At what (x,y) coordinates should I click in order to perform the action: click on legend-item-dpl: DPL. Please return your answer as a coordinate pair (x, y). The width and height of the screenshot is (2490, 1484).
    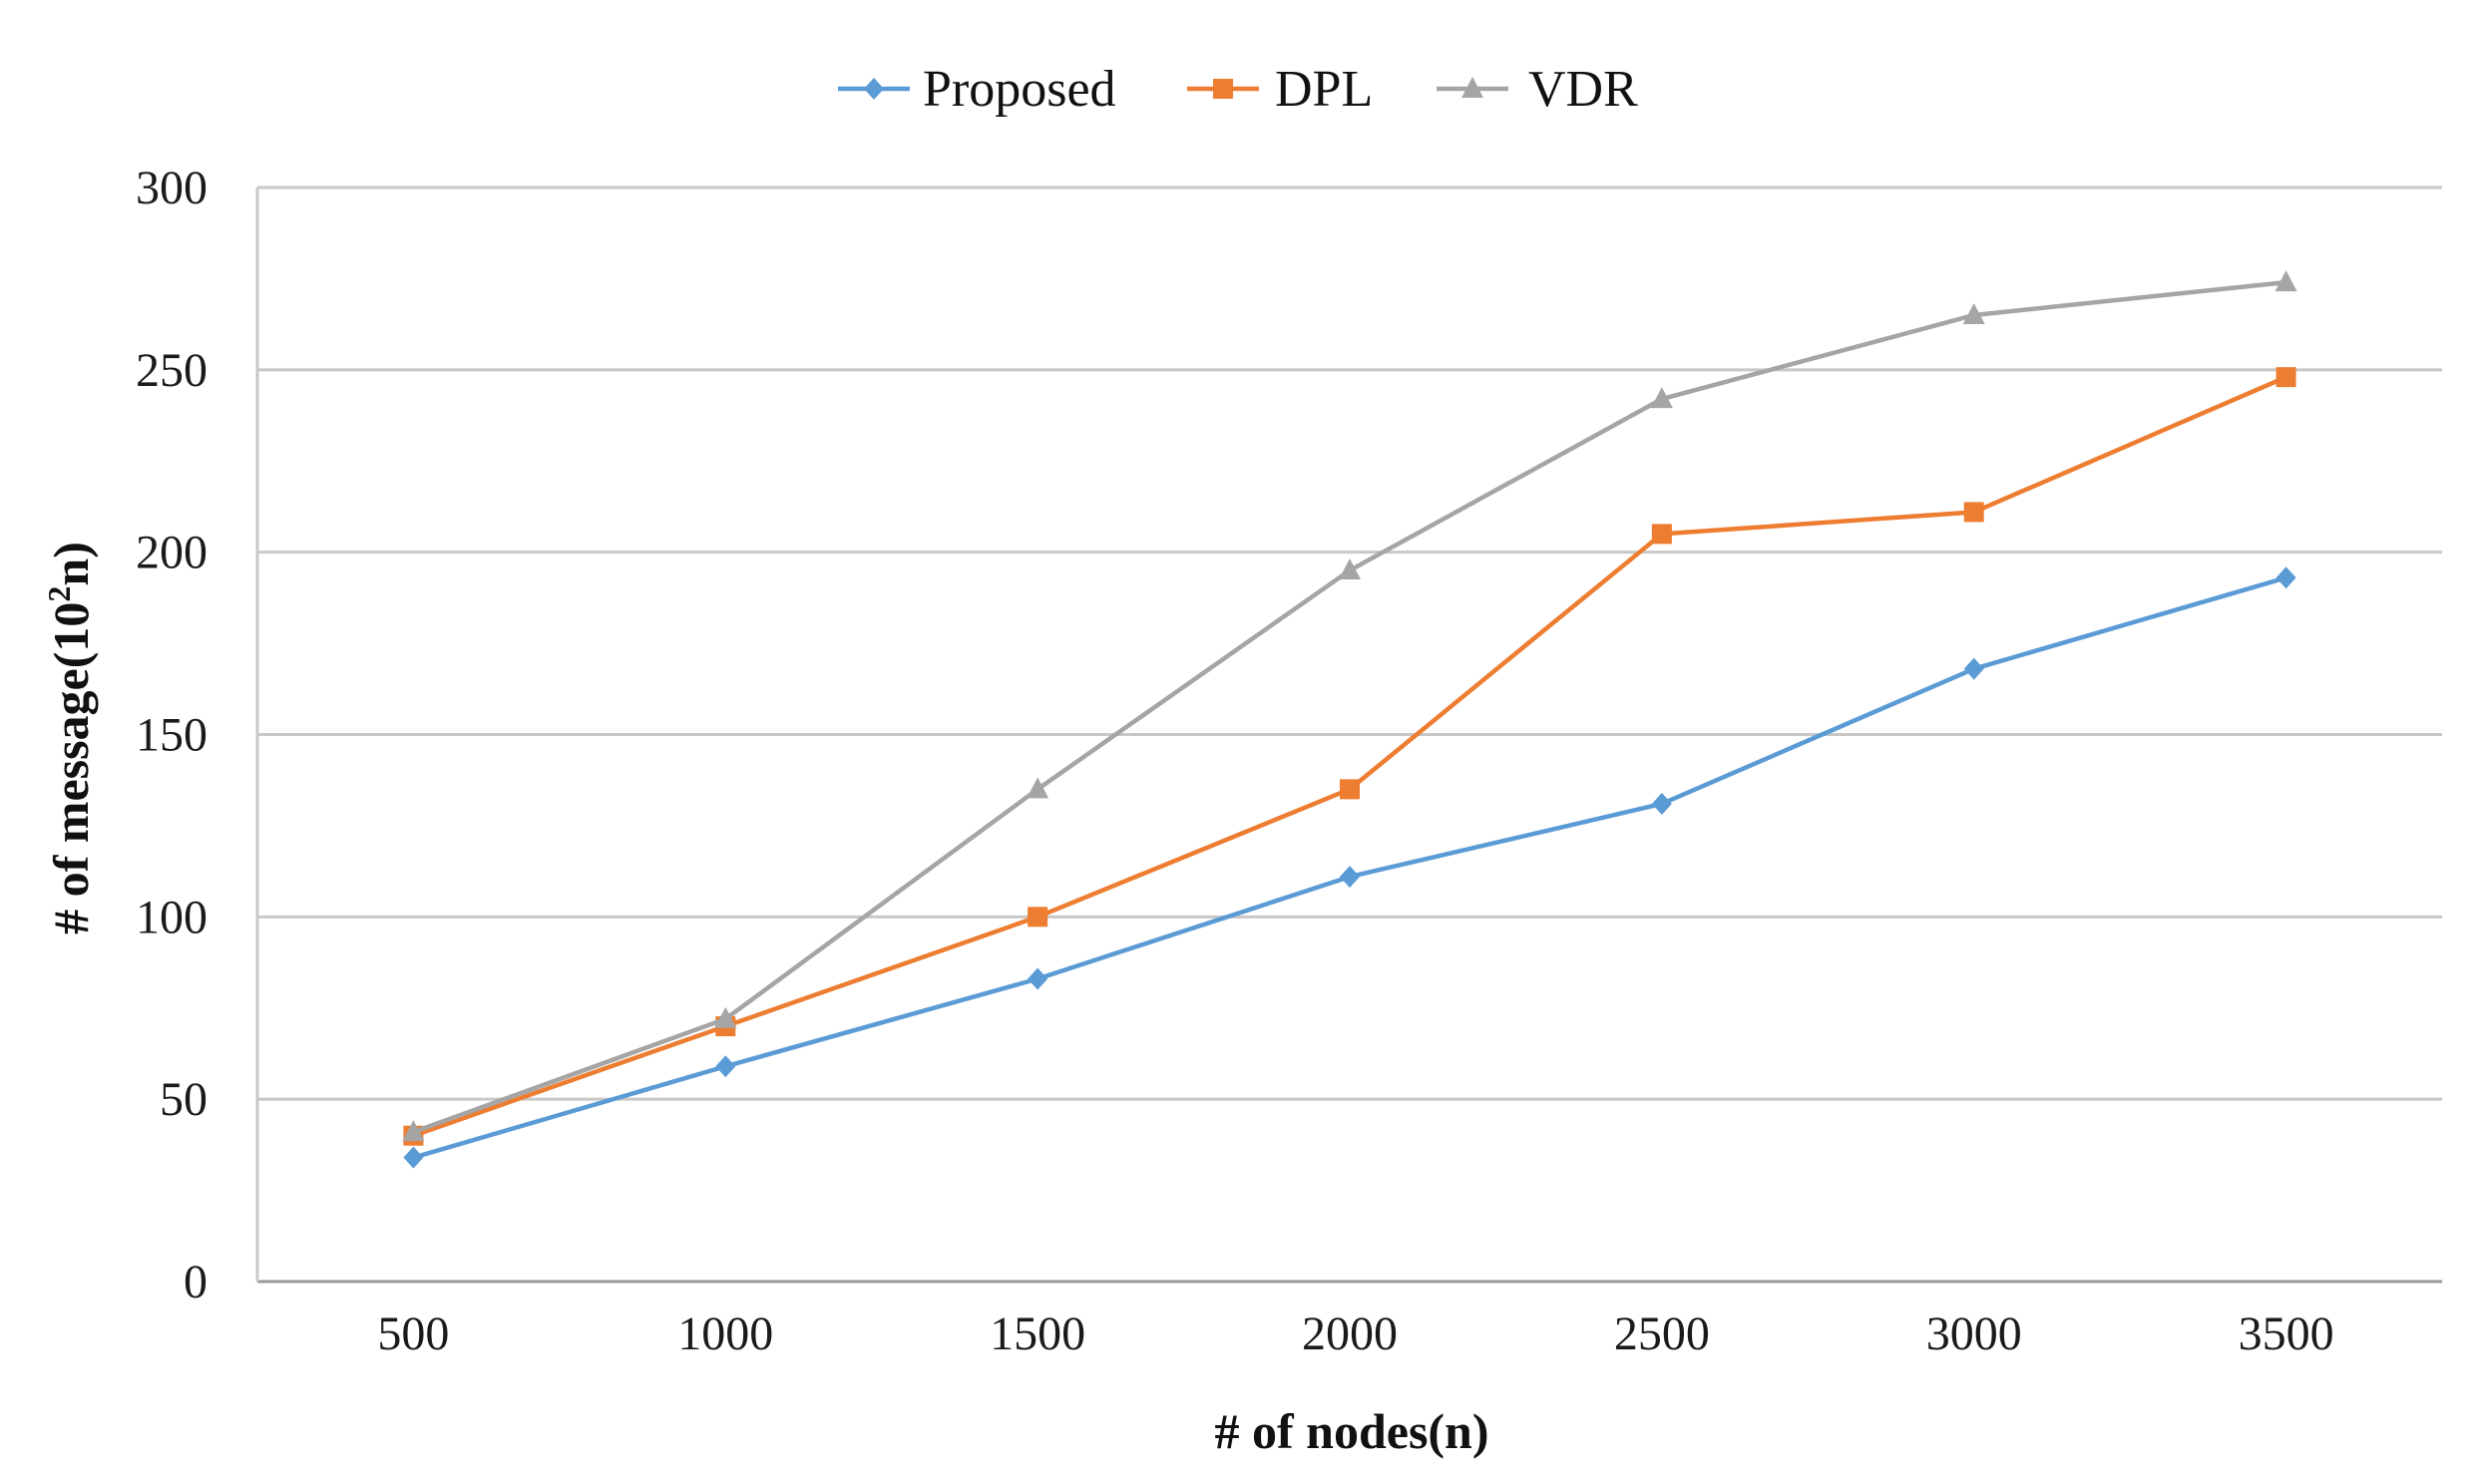
    Looking at the image, I should click on (1280, 89).